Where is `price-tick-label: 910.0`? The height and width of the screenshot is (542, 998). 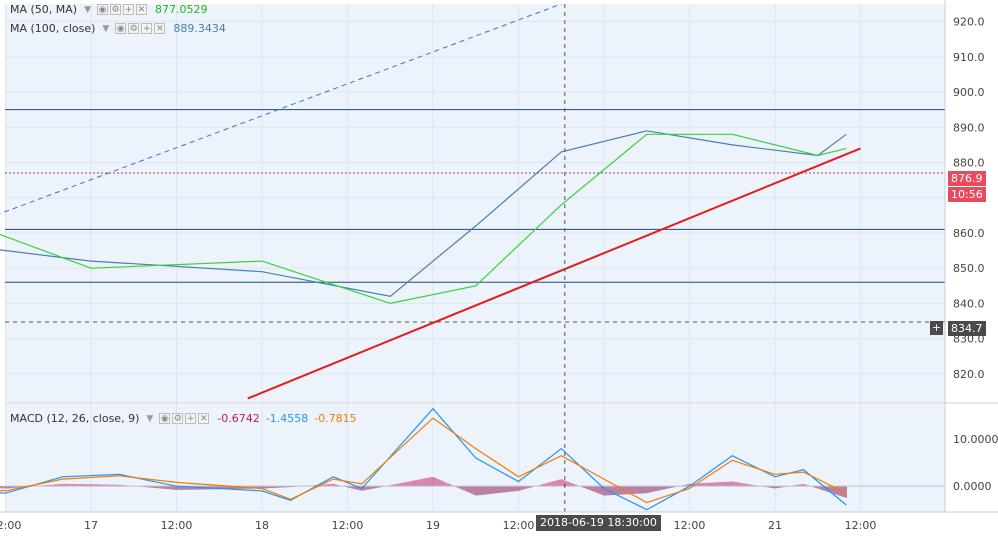
price-tick-label: 910.0 is located at coordinates (969, 57).